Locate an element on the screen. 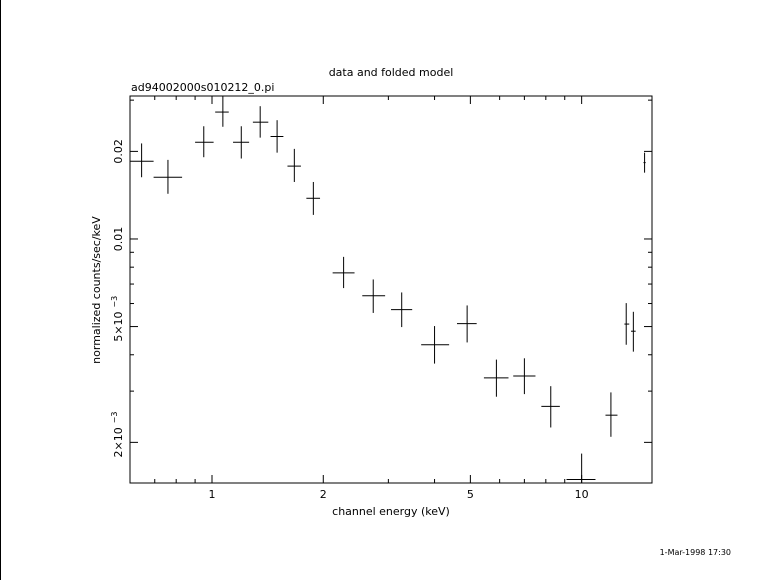  timestamp: 1-Mar-1998 17:30 is located at coordinates (695, 552).